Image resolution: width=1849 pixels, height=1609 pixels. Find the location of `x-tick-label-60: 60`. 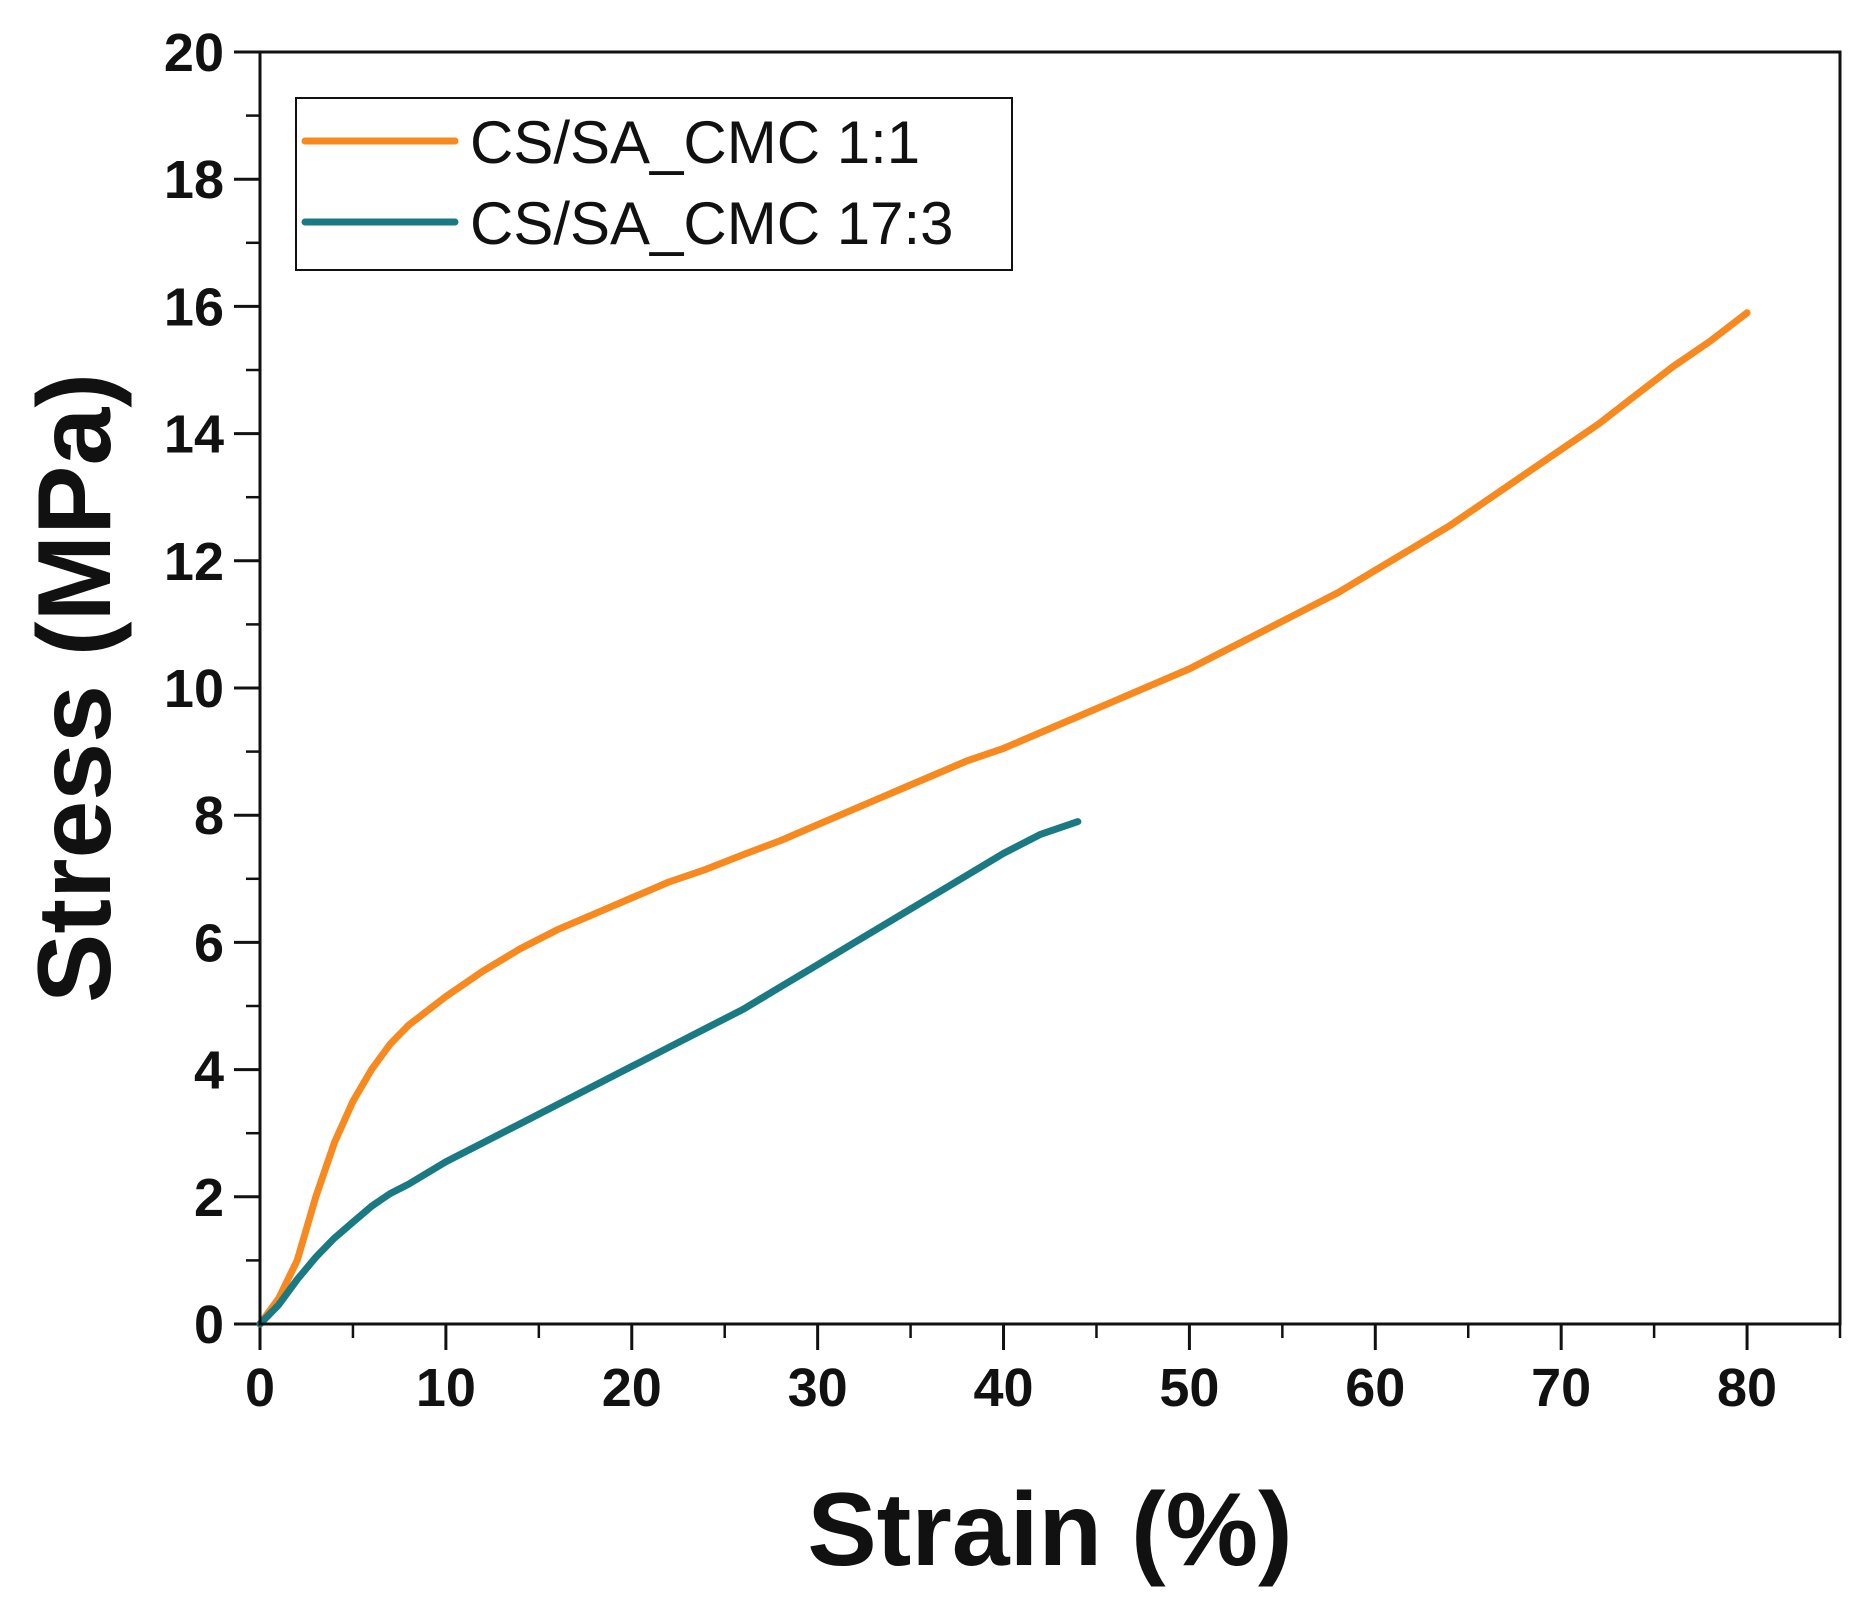

x-tick-label-60: 60 is located at coordinates (1375, 1388).